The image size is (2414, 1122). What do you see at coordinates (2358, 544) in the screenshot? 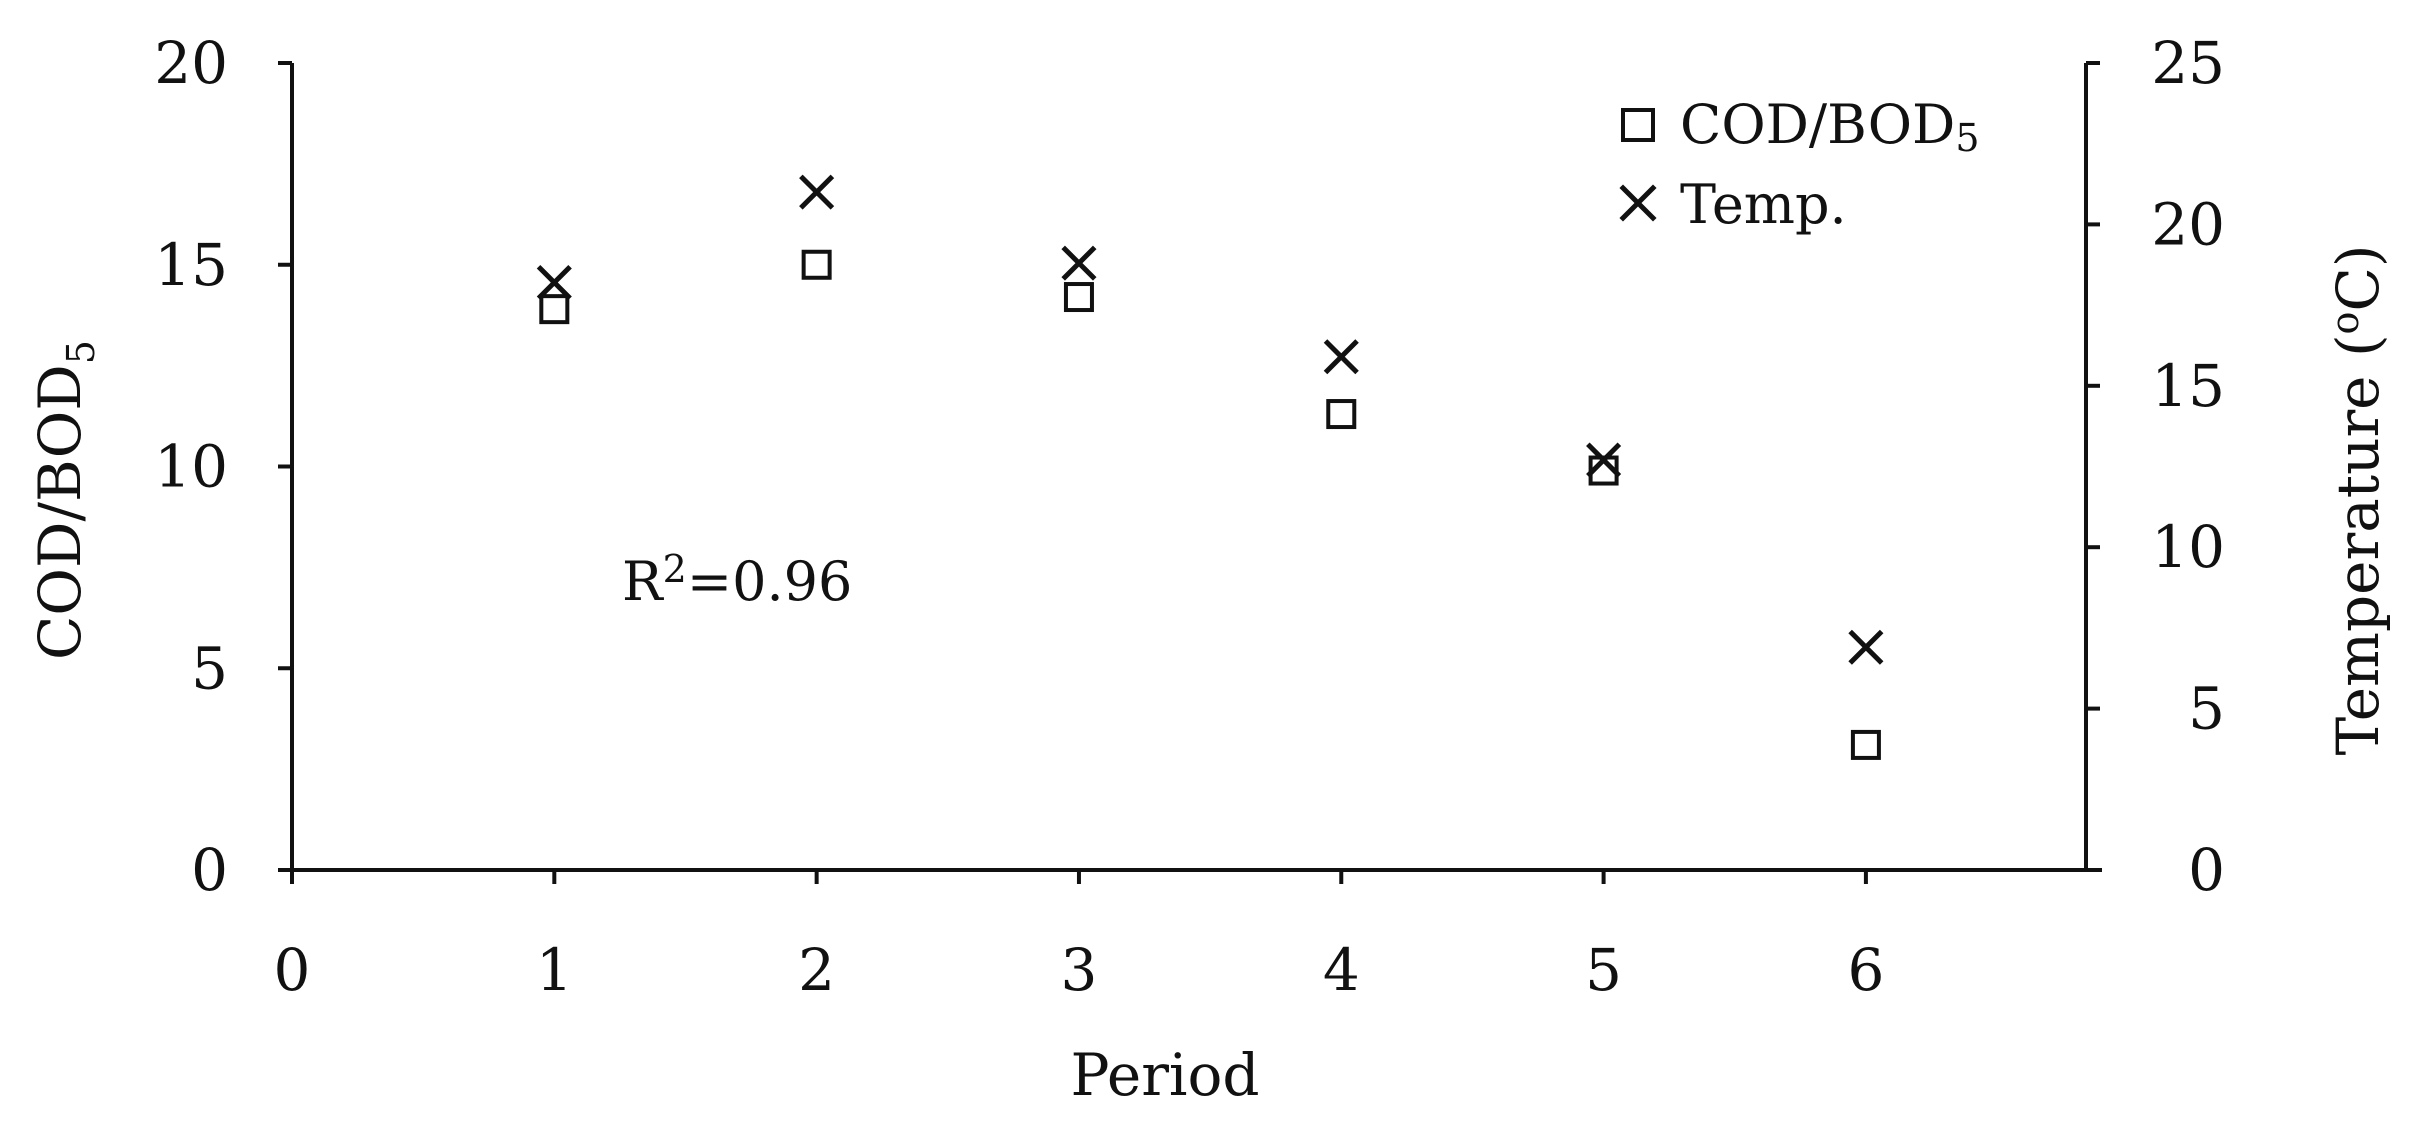
I see `y-axis-right-title-main: Temperature (` at bounding box center [2358, 544].